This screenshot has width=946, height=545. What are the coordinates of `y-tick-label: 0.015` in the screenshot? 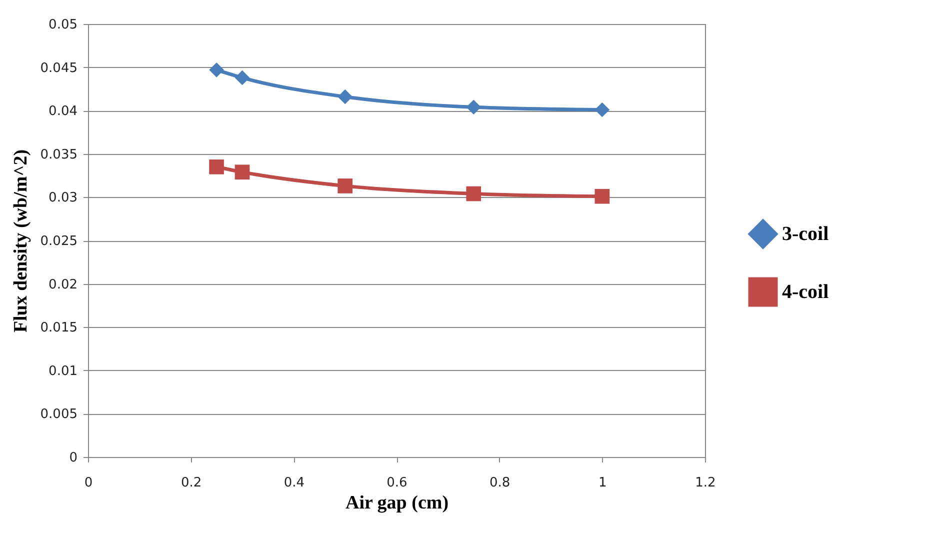 It's located at (59, 328).